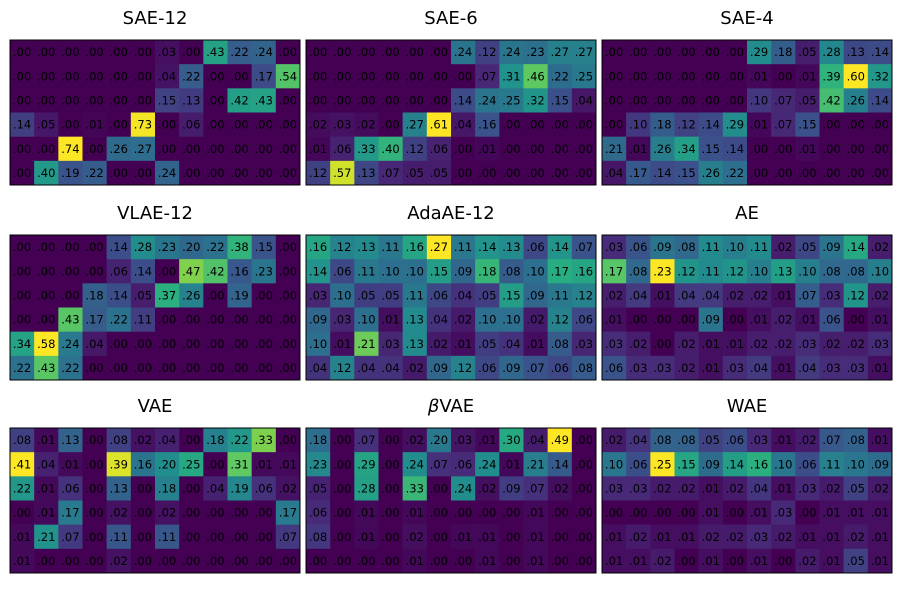 The height and width of the screenshot is (600, 900). Describe the element at coordinates (747, 307) in the screenshot. I see `panel-frame` at that location.